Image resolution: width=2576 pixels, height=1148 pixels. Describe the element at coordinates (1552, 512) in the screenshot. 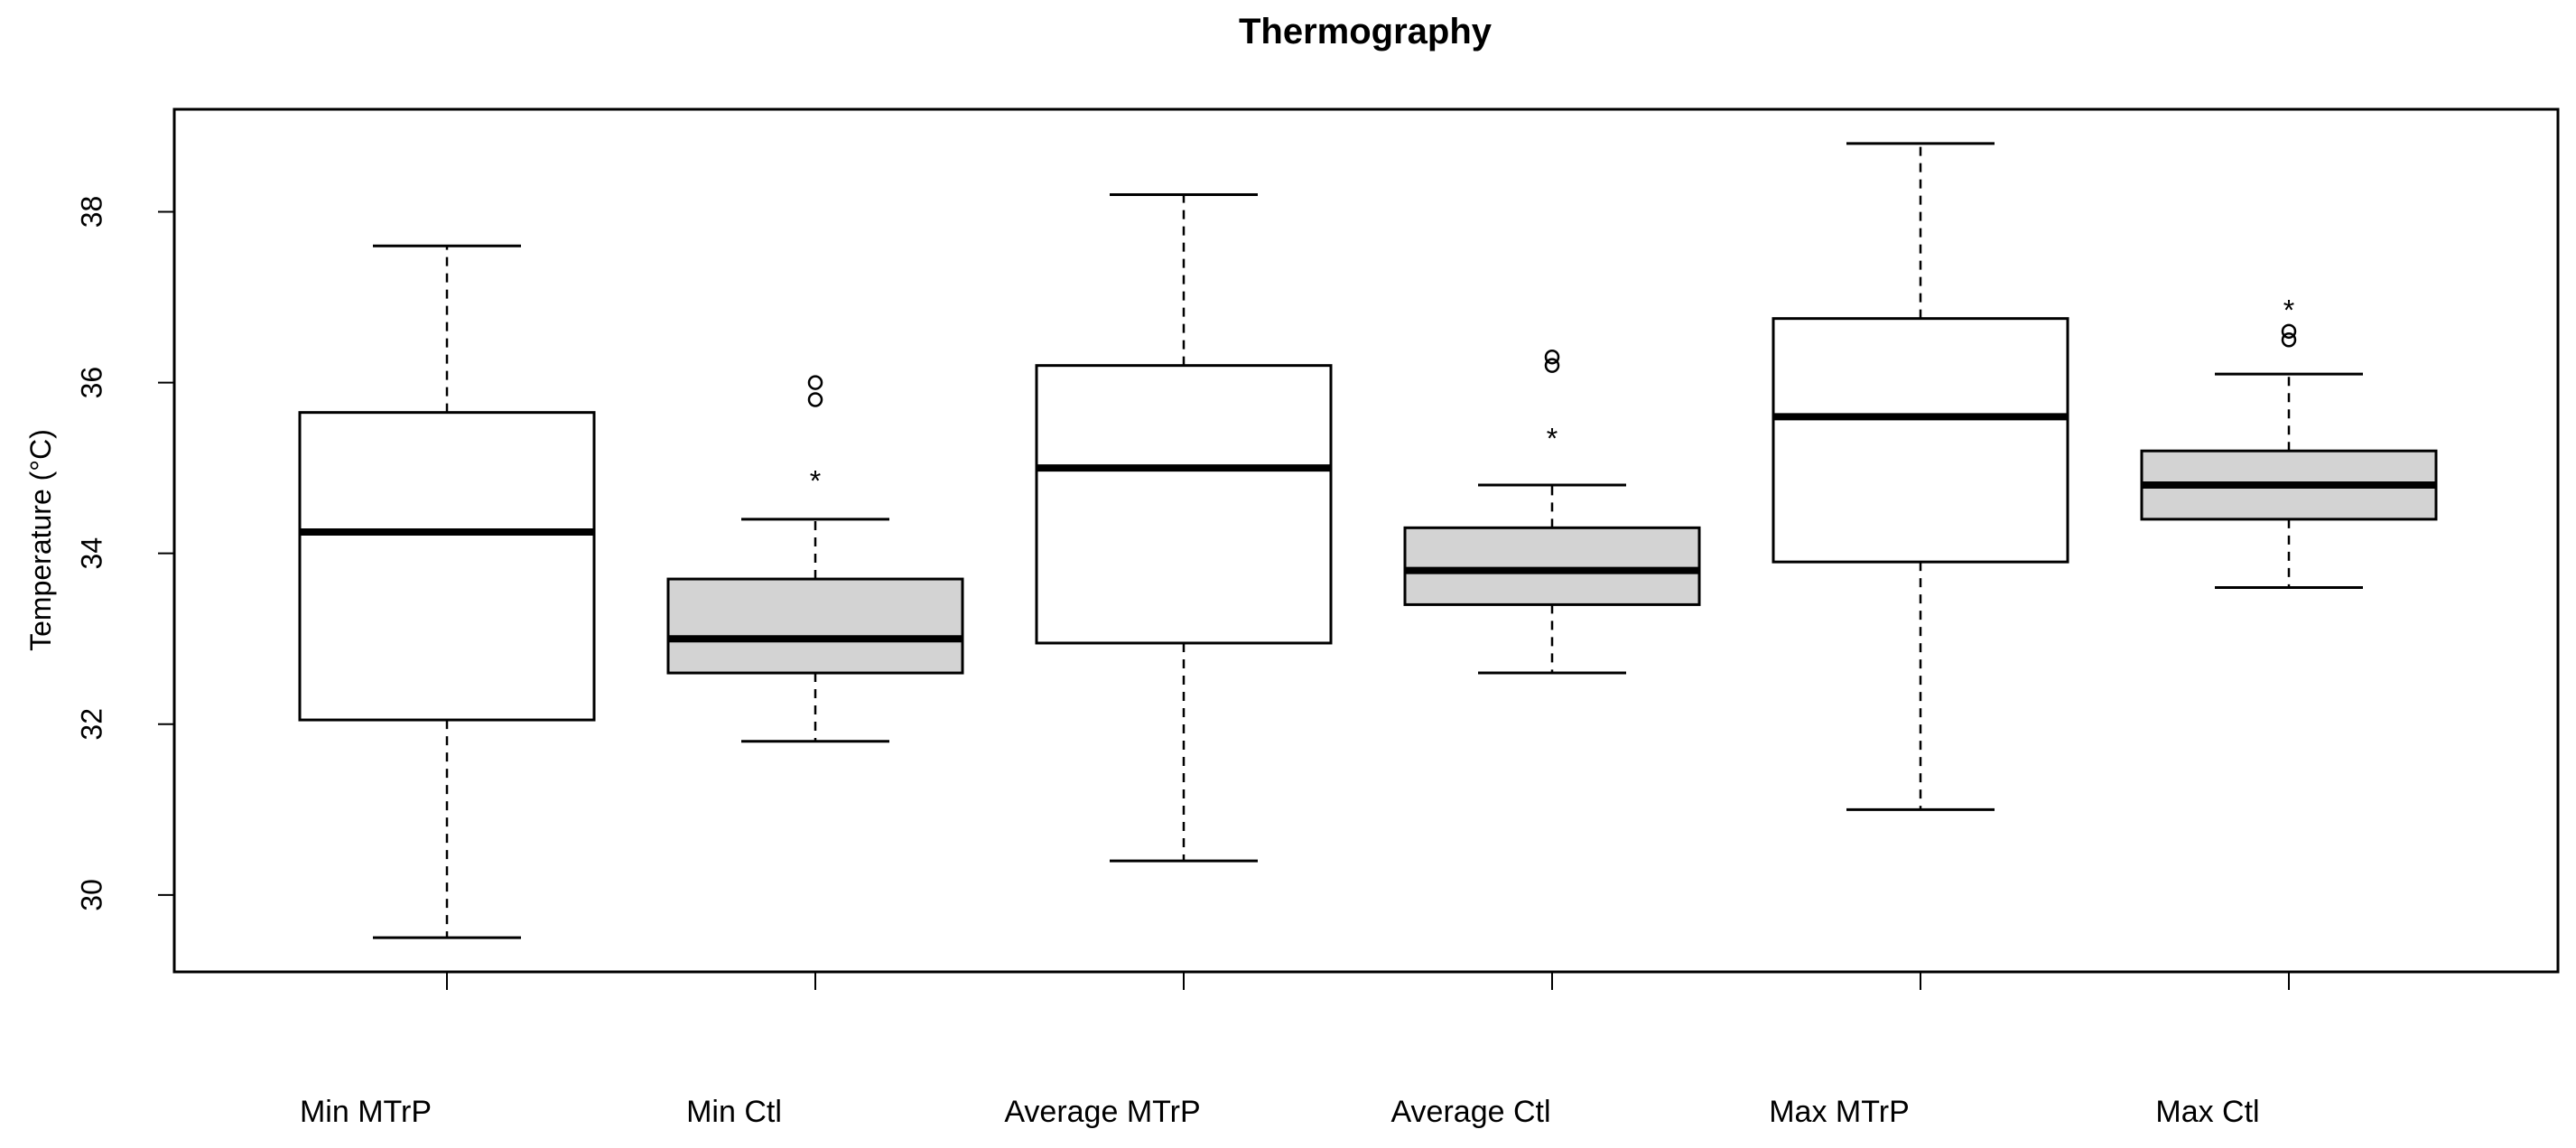

I see `box-average-ctl: *` at that location.